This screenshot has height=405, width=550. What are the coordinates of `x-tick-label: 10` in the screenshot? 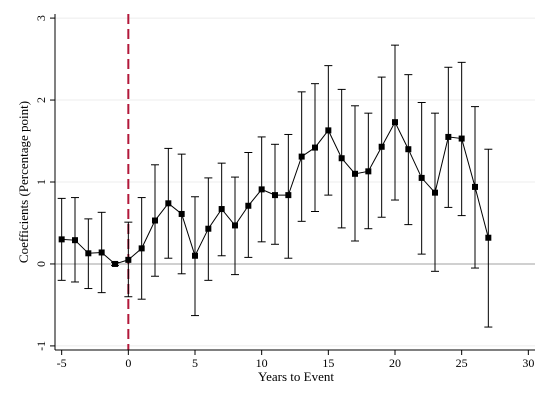 It's located at (262, 363).